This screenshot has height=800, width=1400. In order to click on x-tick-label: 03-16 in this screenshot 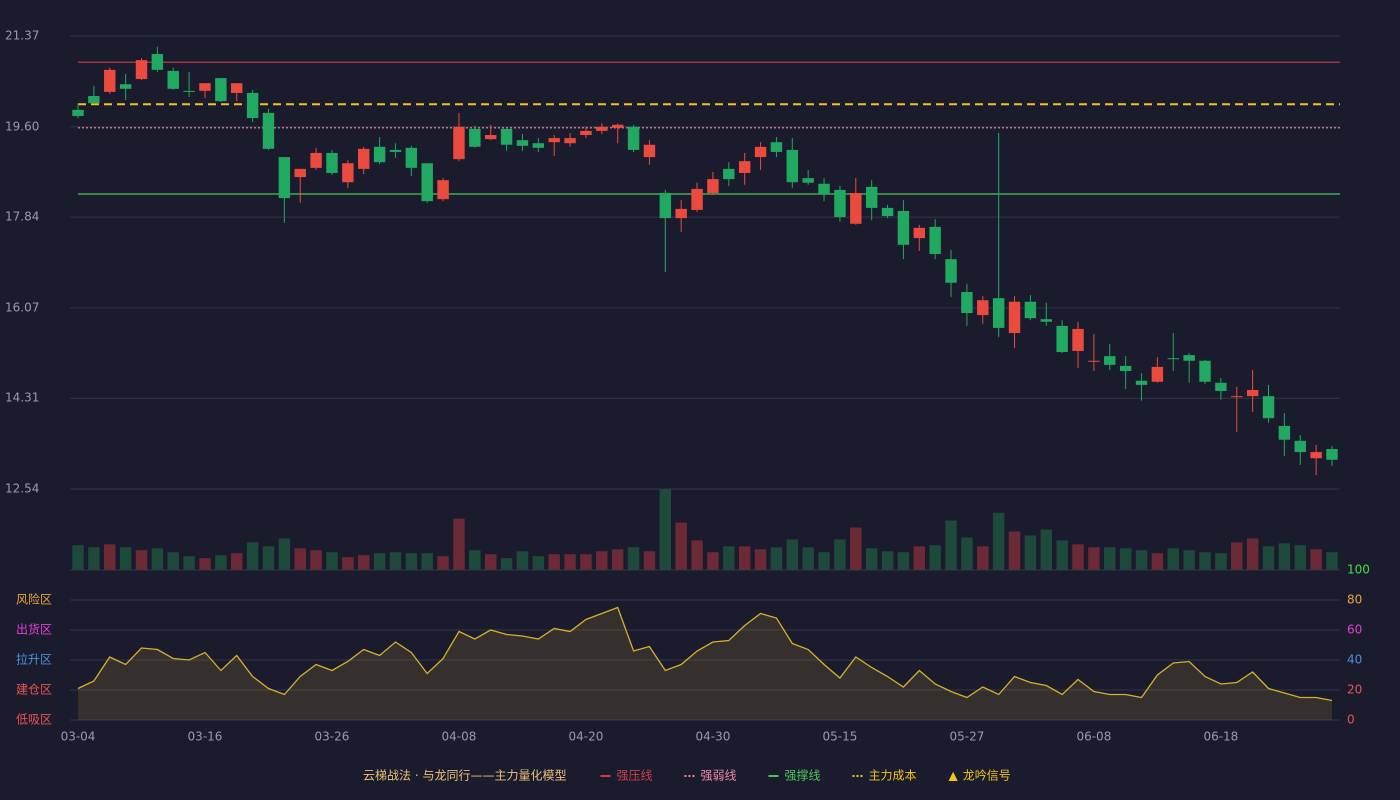, I will do `click(205, 737)`.